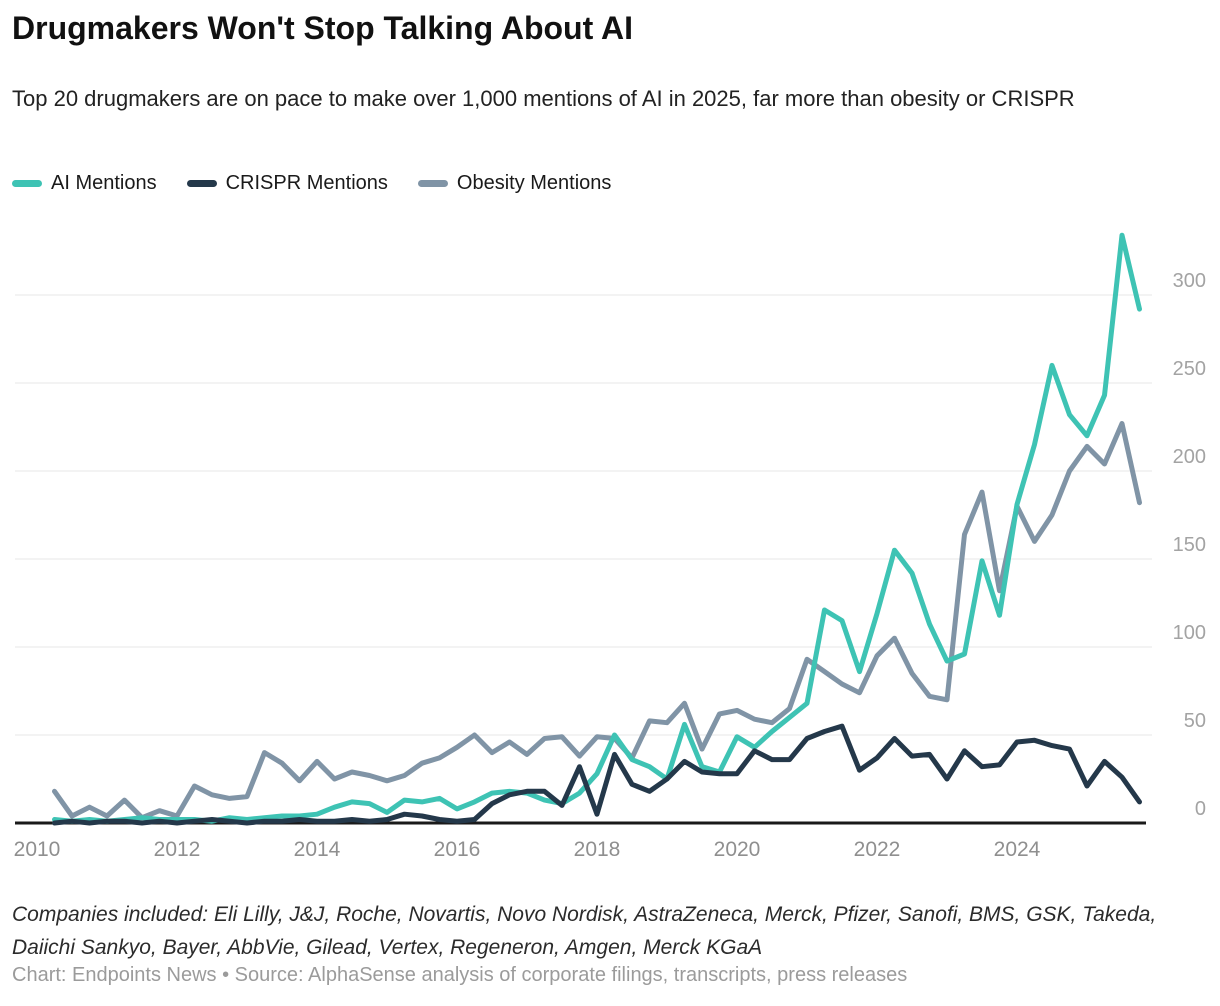  Describe the element at coordinates (1017, 849) in the screenshot. I see `x-axis-label: 2024` at that location.